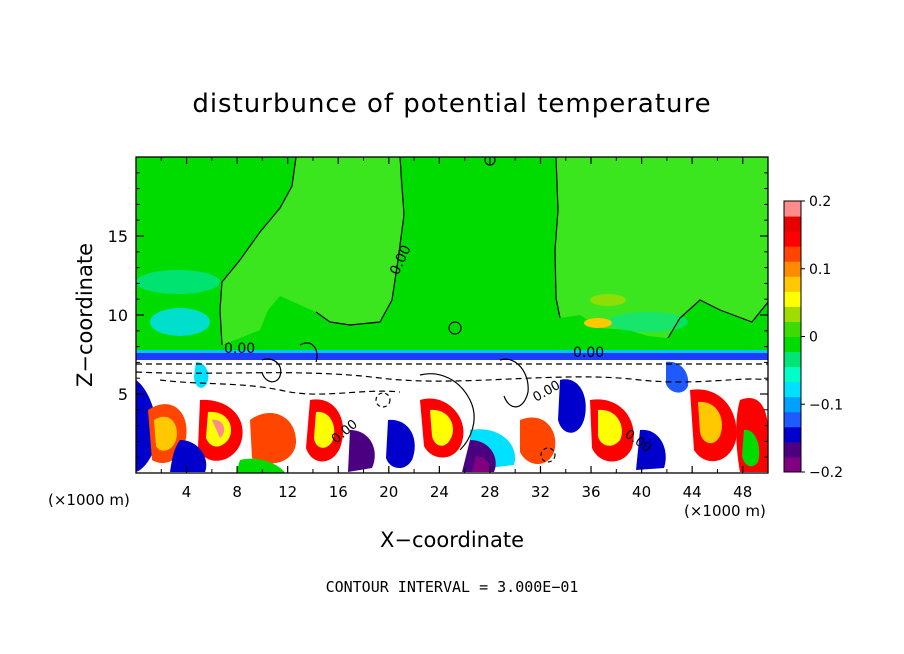 Image resolution: width=904 pixels, height=654 pixels. I want to click on x-tick-label: 48, so click(742, 492).